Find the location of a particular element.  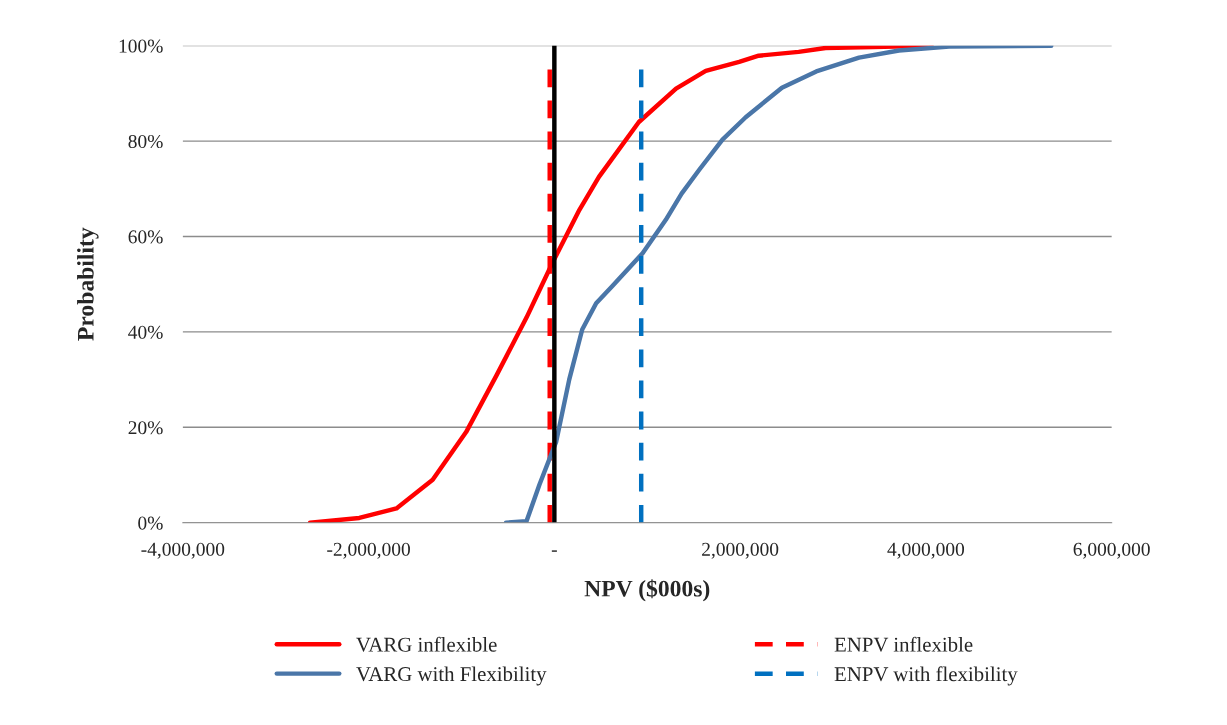

y-tick-label: 60% is located at coordinates (145, 237).